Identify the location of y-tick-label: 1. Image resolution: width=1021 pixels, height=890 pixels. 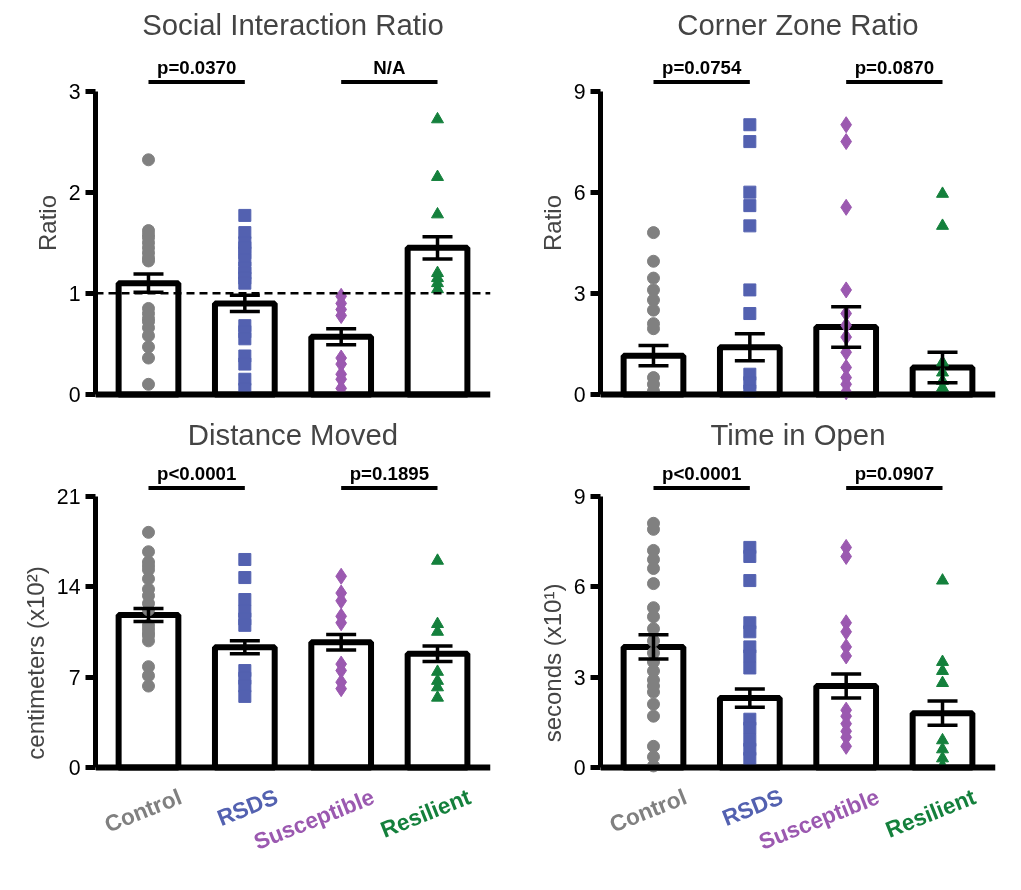
(74, 293).